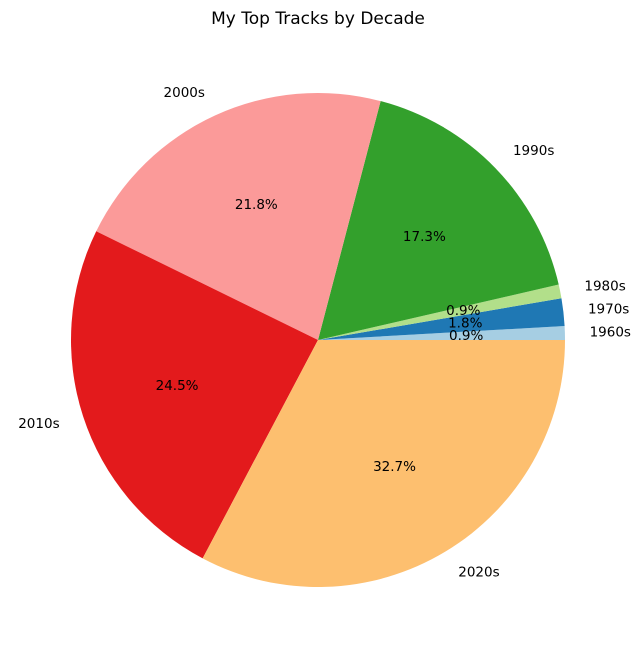 This screenshot has height=659, width=641. I want to click on slice-label-2010s: 2010s, so click(38, 424).